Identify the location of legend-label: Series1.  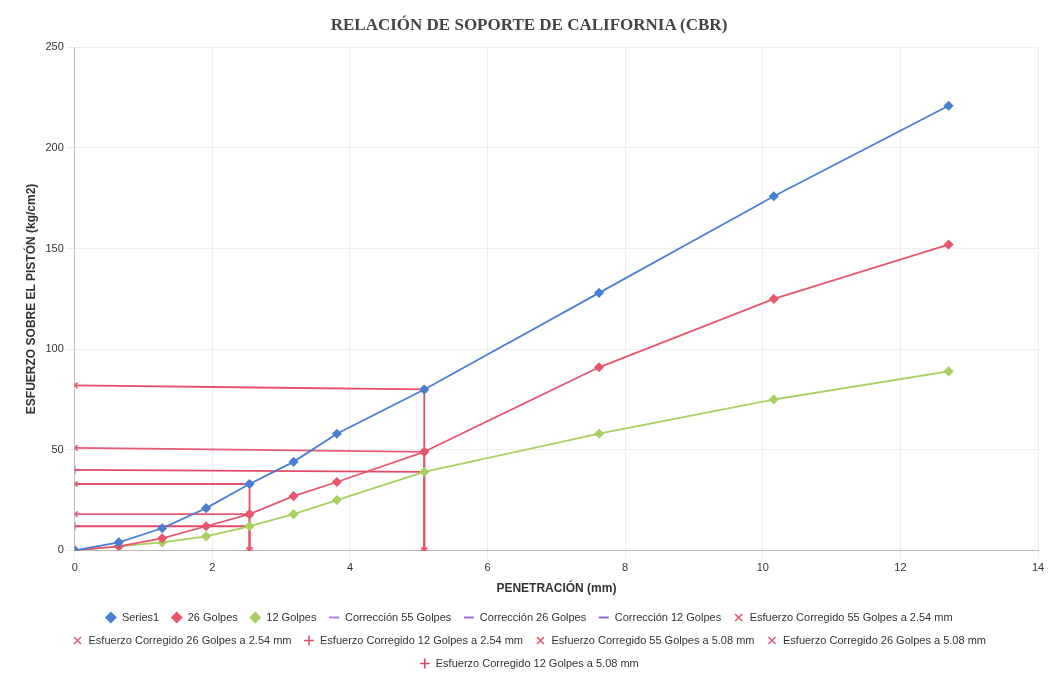
(140, 616).